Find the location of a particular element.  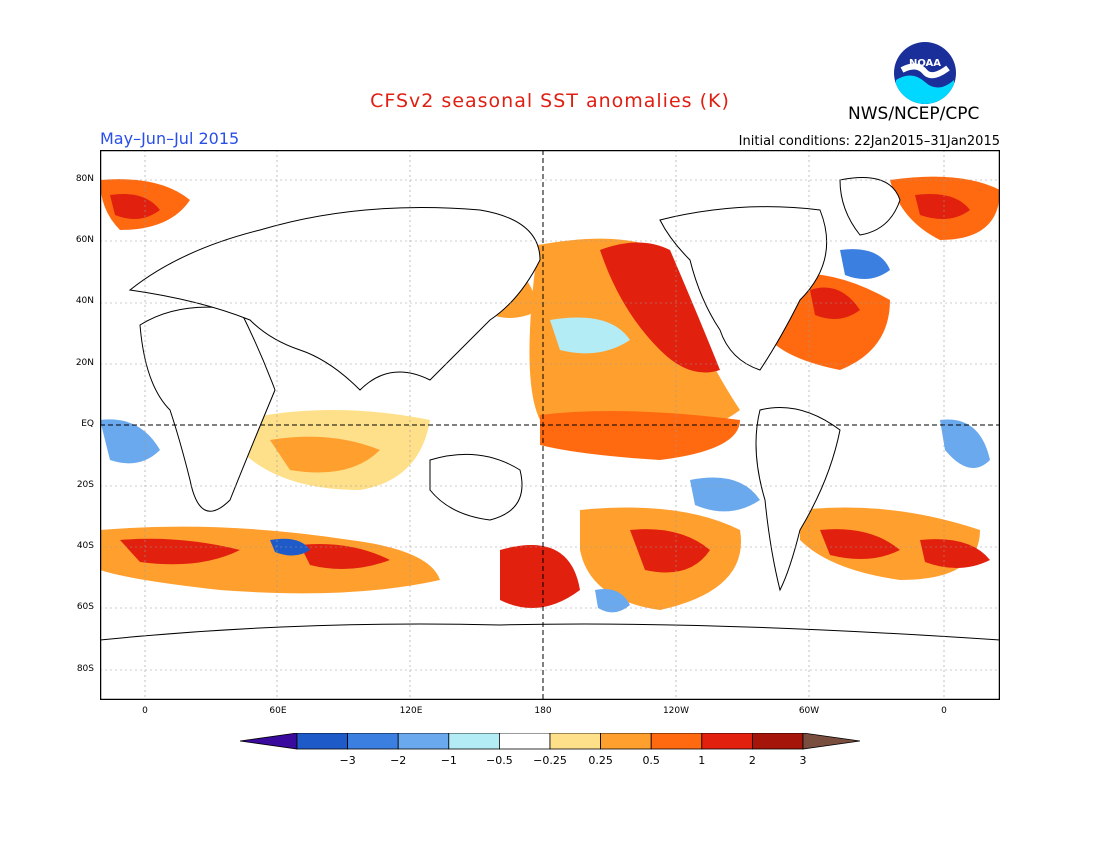

australia is located at coordinates (476, 487).